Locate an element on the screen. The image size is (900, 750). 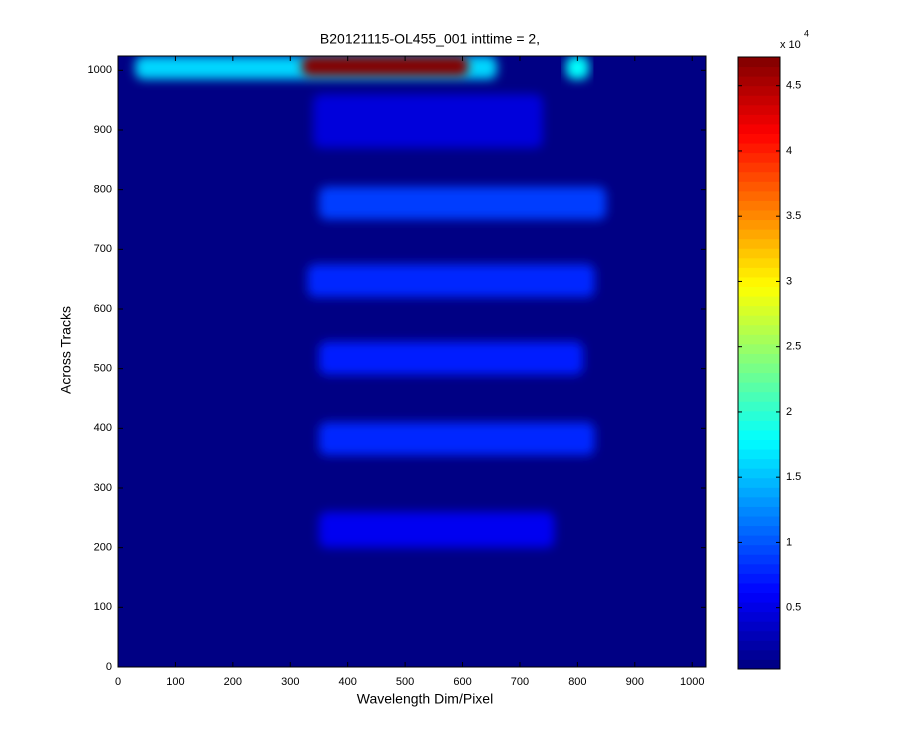
colorbar-frame is located at coordinates (759, 363).